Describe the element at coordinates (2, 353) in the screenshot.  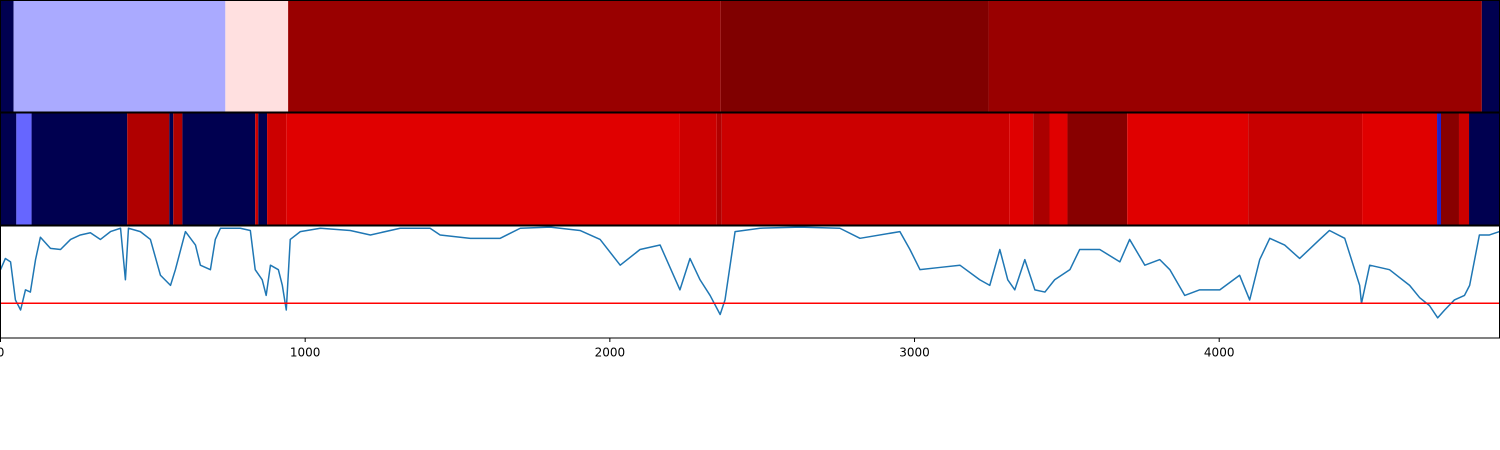
I see `x-tick-label: 0` at that location.